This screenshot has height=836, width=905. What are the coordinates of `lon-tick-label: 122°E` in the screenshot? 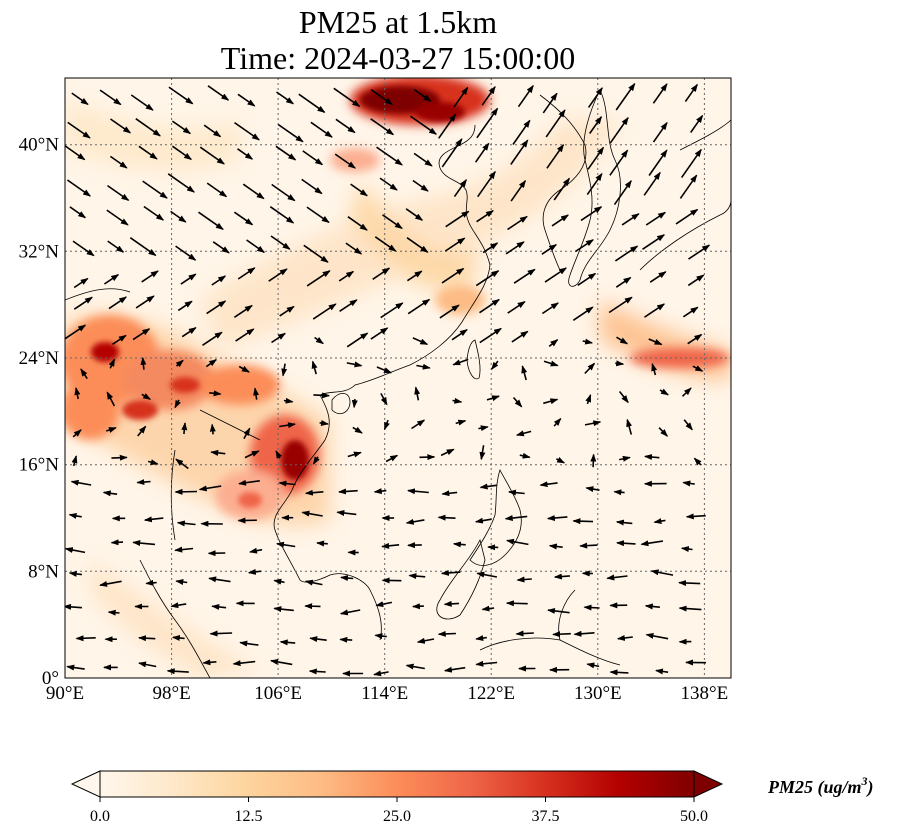 It's located at (491, 693).